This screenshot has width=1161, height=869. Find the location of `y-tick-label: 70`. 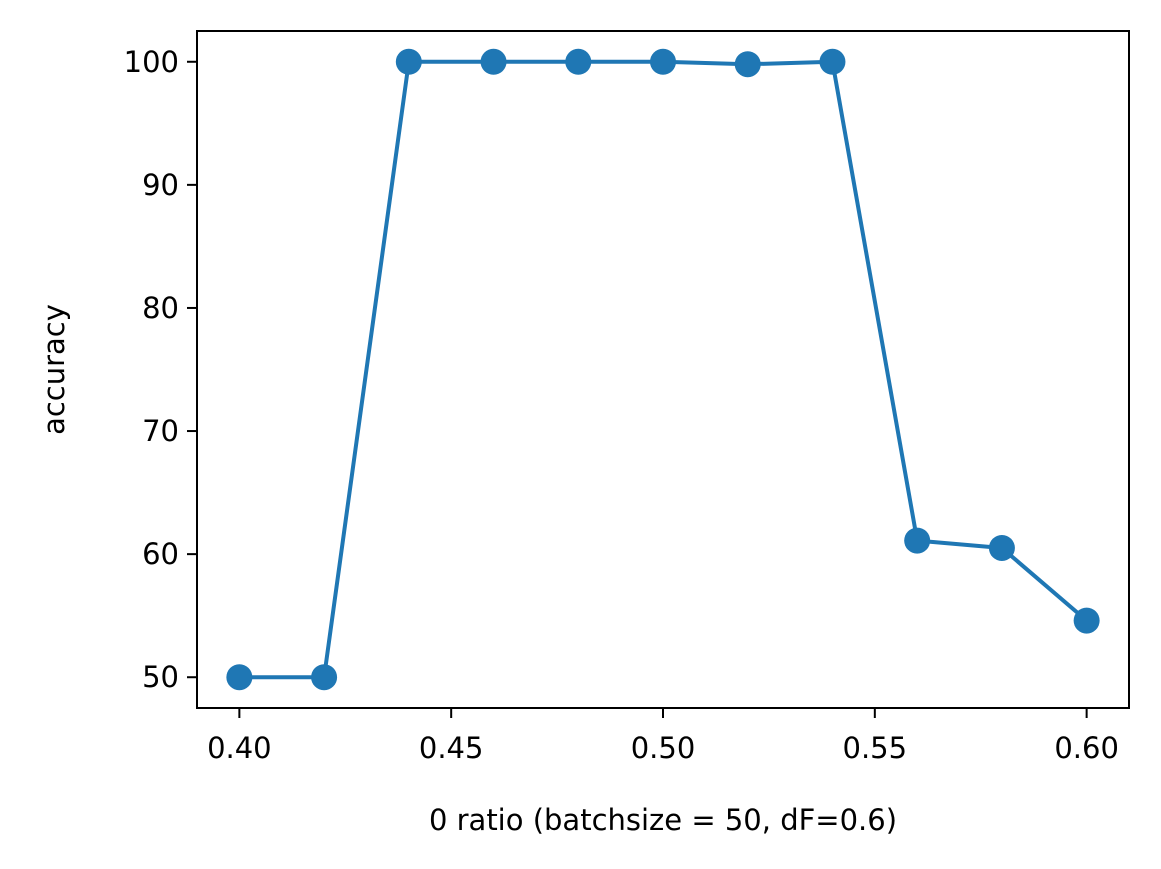

y-tick-label: 70 is located at coordinates (160, 431).